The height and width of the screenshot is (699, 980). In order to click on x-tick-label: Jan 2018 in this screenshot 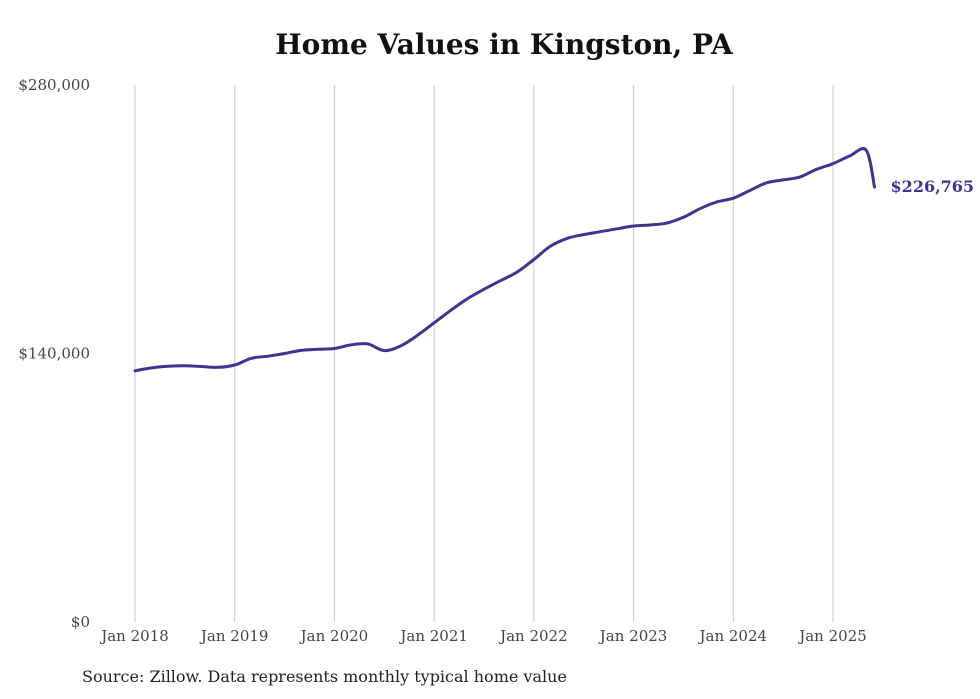, I will do `click(134, 636)`.